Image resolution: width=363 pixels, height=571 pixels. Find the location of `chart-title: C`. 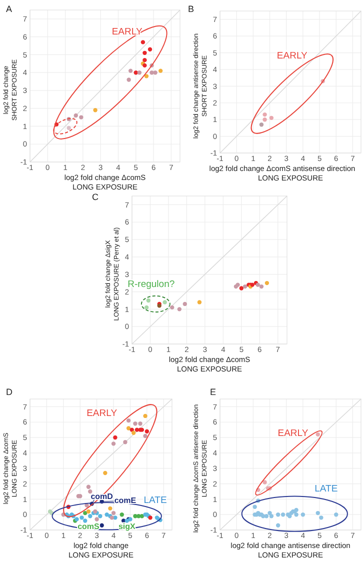

chart-title: C is located at coordinates (95, 197).